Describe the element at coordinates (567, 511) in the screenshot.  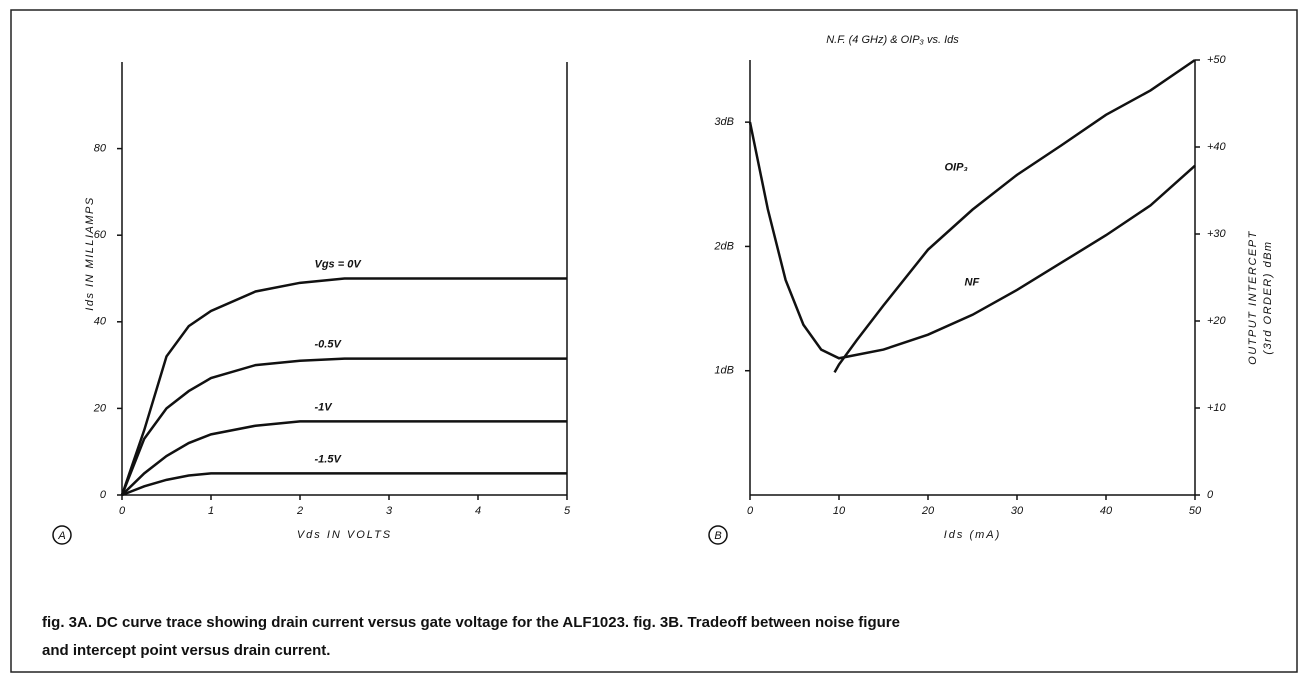
I see `x-tick-label: 5` at that location.